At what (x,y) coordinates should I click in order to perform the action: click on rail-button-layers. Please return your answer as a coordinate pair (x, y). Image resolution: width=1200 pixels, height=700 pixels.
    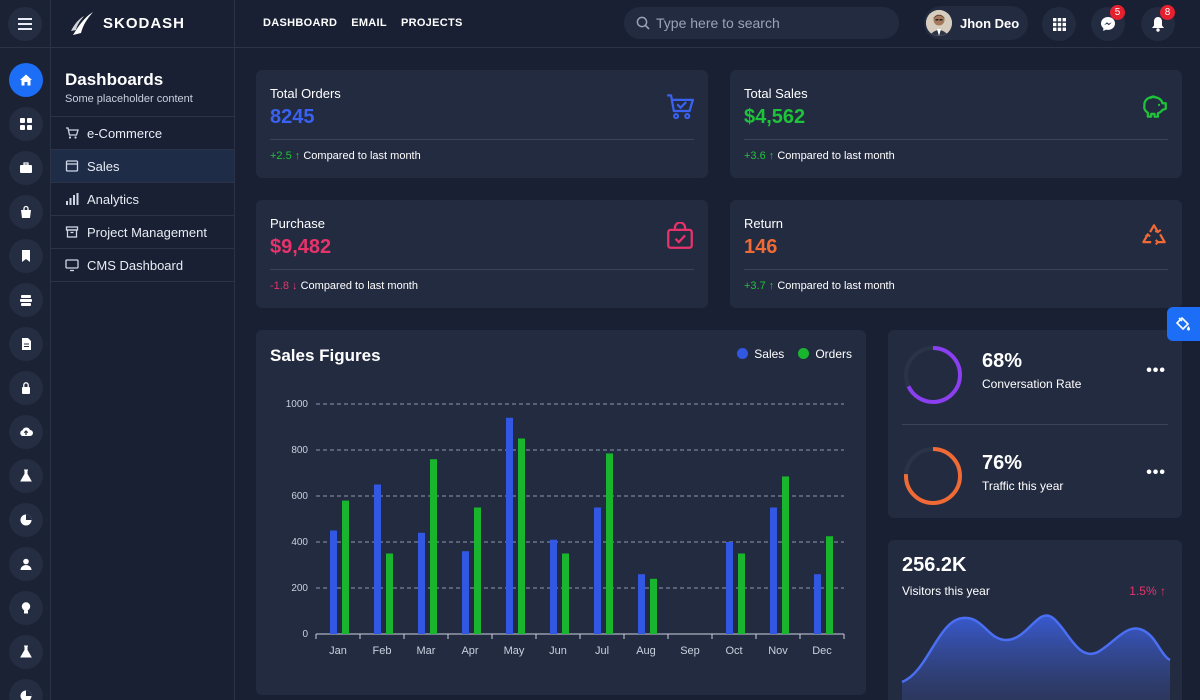
    Looking at the image, I should click on (25, 300).